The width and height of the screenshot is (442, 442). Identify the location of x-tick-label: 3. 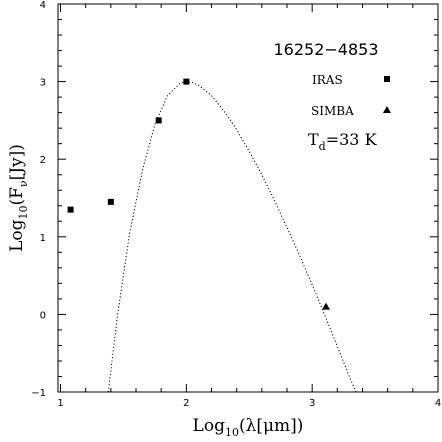
(312, 403).